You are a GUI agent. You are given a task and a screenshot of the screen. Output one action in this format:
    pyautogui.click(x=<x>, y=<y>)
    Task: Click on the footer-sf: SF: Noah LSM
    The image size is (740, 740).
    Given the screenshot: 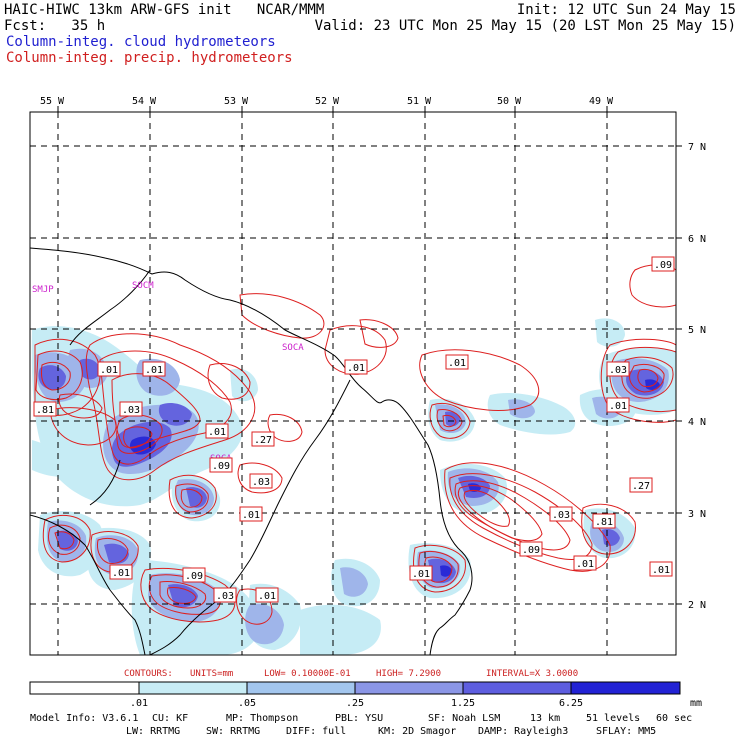 What is the action you would take?
    pyautogui.click(x=464, y=718)
    